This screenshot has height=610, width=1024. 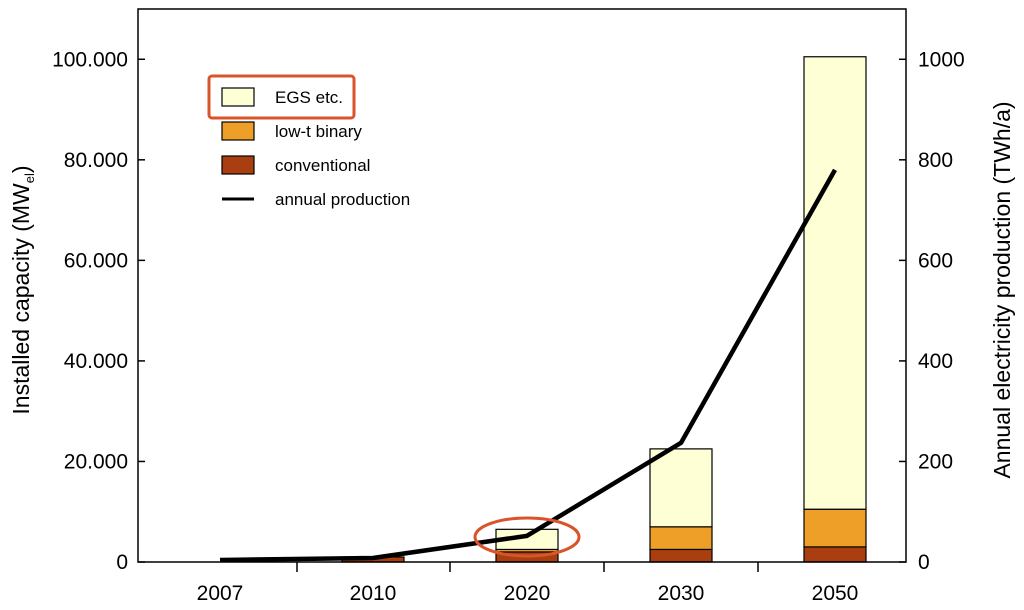 I want to click on left-tick-label: 20.000, so click(x=96, y=461).